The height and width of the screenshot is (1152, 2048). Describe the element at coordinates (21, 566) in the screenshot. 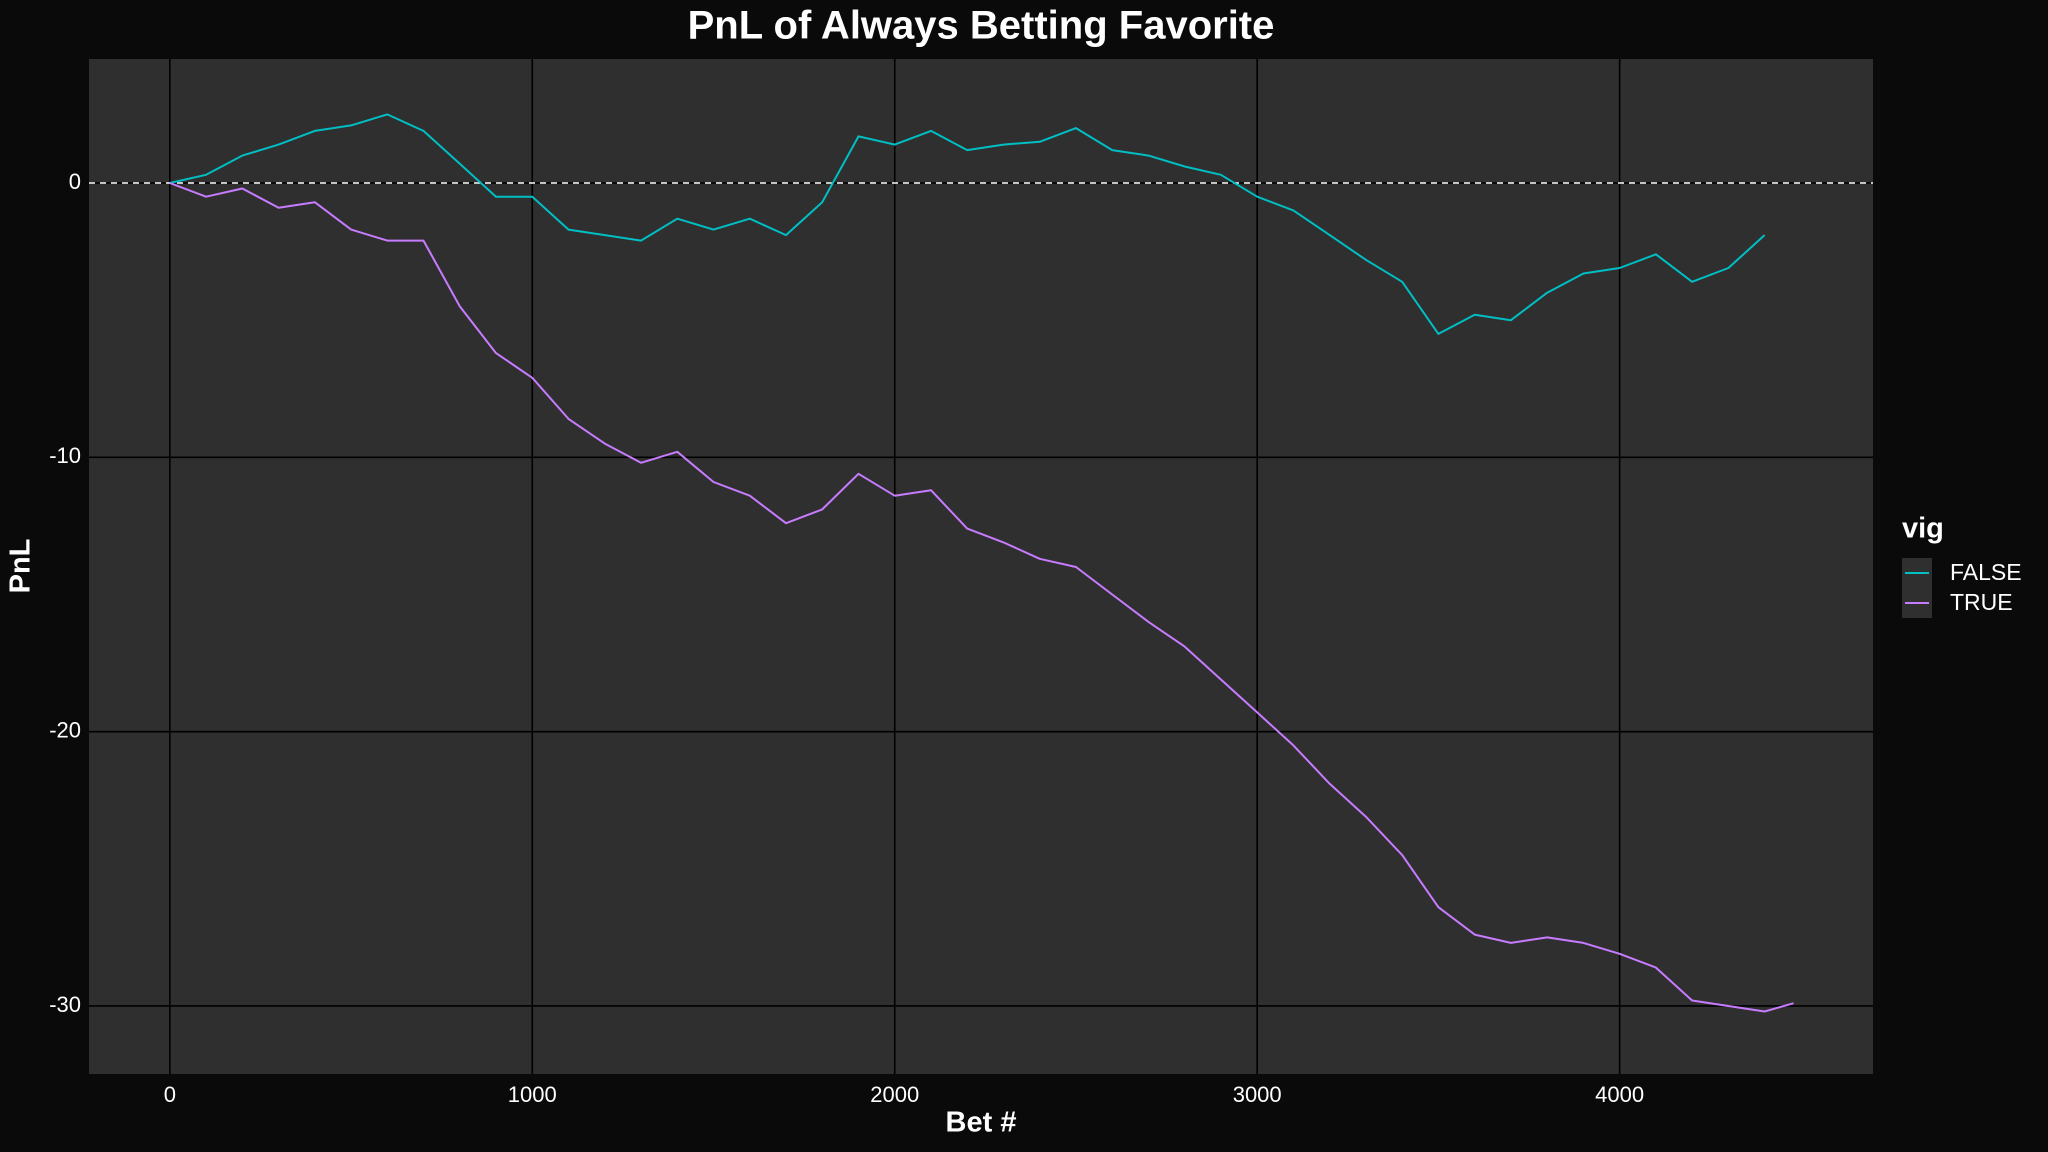

I see `y-axis-title: PnL` at that location.